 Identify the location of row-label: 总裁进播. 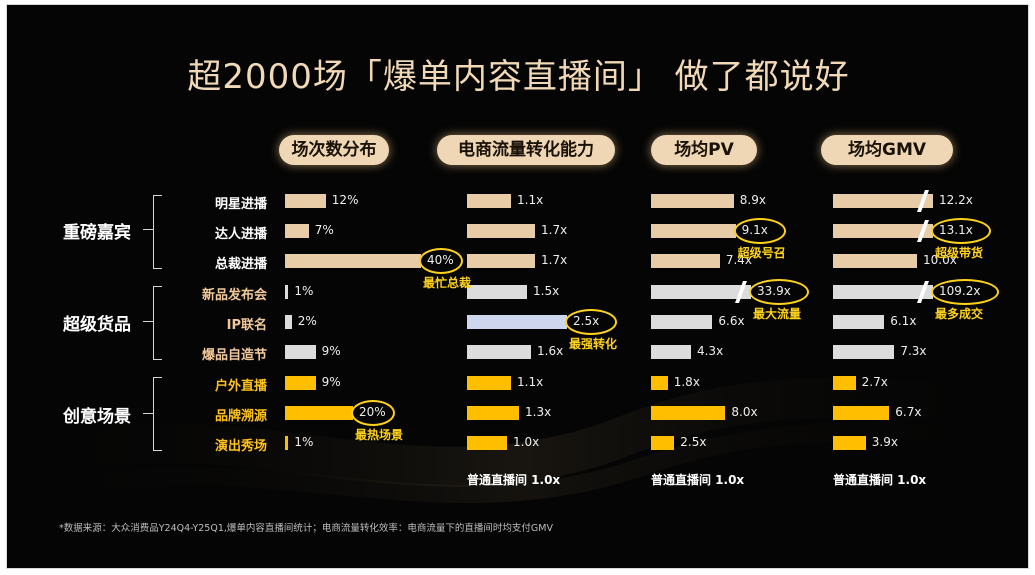
(240, 264).